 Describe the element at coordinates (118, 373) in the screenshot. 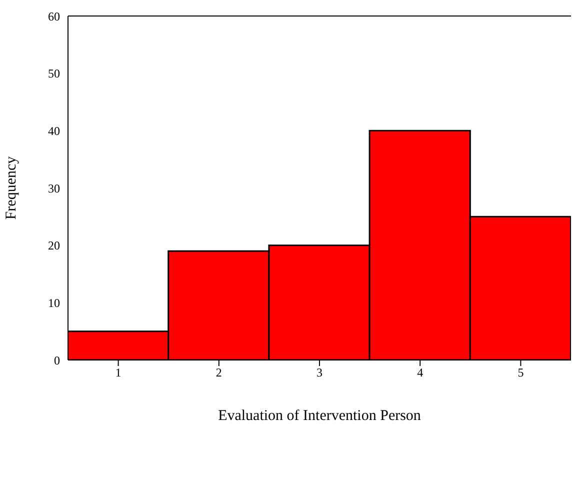

I see `x-tick-label: 1` at that location.